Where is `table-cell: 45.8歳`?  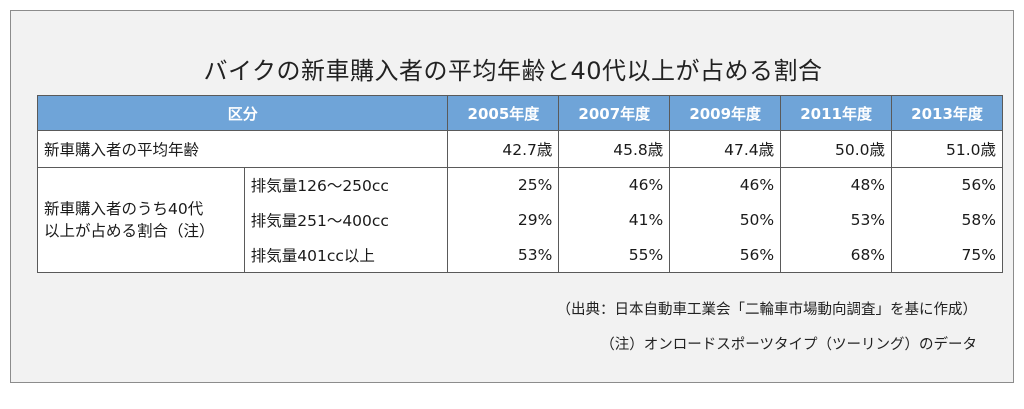
table-cell: 45.8歳 is located at coordinates (614, 149).